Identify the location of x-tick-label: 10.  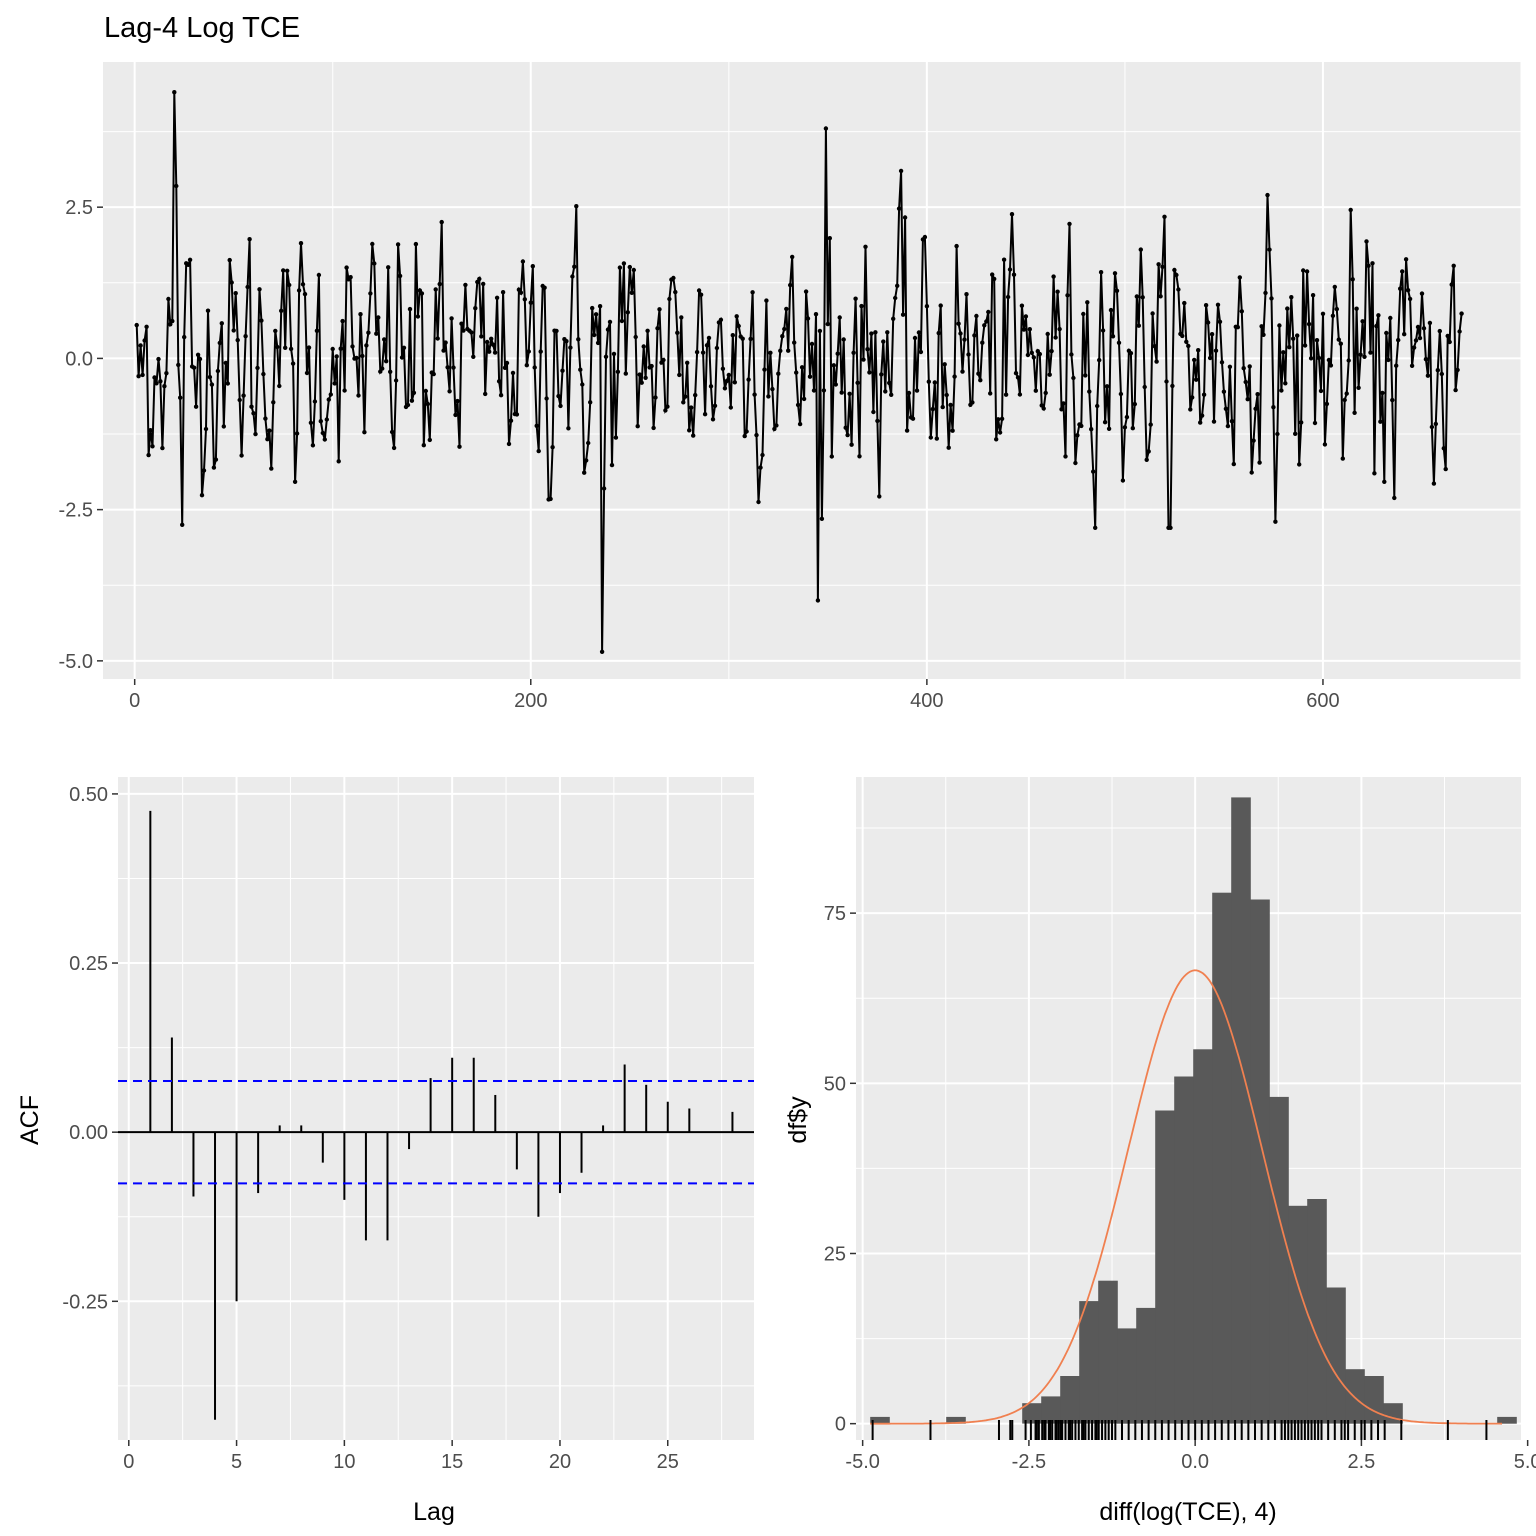
(344, 1462).